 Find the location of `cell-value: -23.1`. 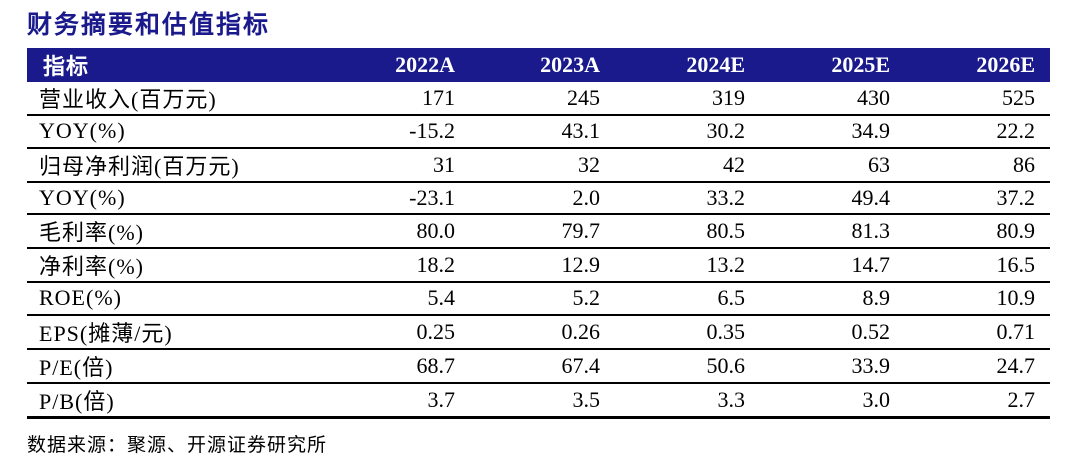

cell-value: -23.1 is located at coordinates (397, 198).